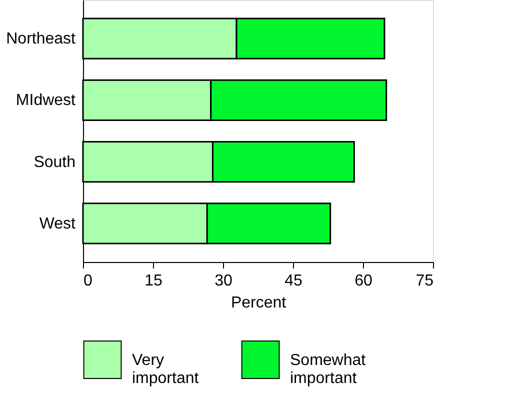 Image resolution: width=509 pixels, height=419 pixels. Describe the element at coordinates (57, 223) in the screenshot. I see `y-tick-label: West` at that location.